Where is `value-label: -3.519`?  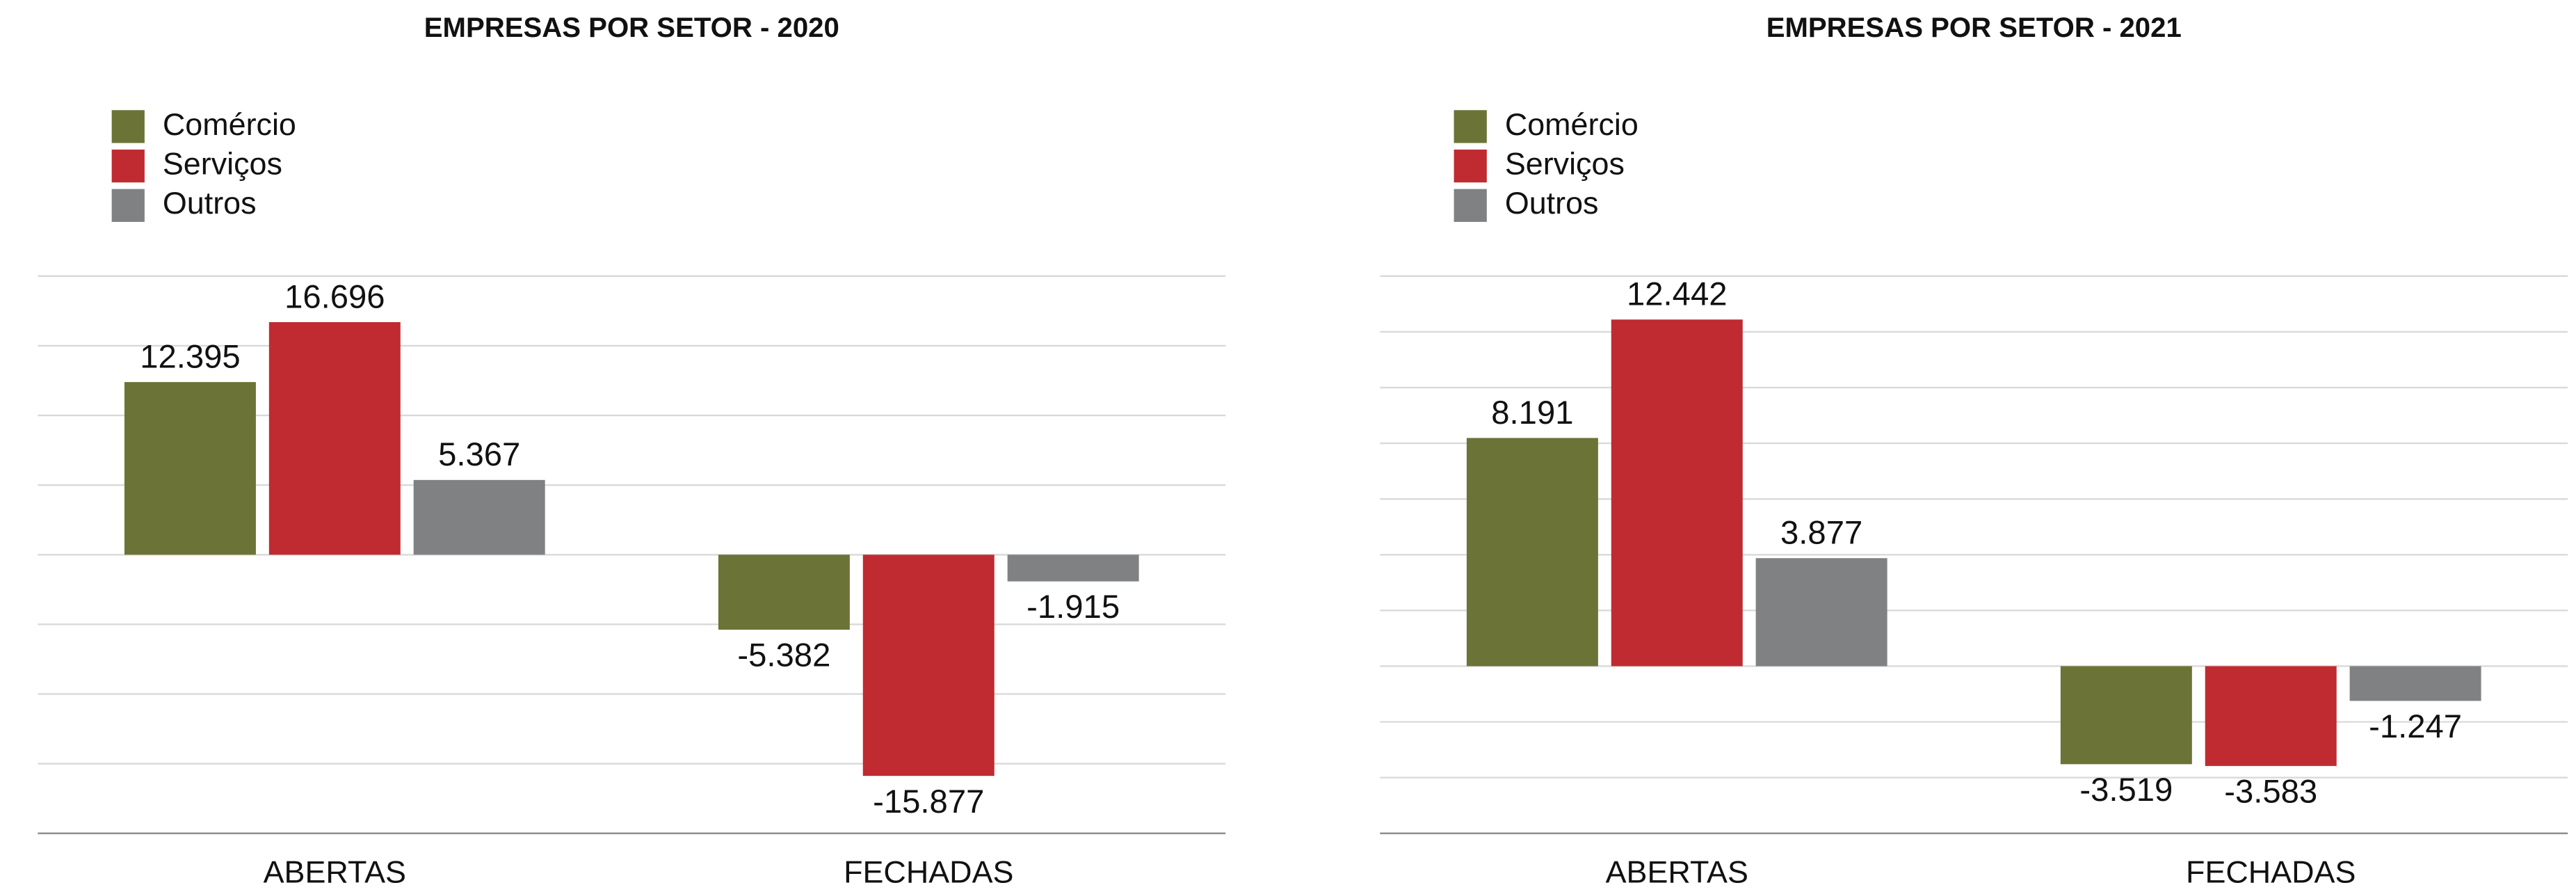 value-label: -3.519 is located at coordinates (2126, 790).